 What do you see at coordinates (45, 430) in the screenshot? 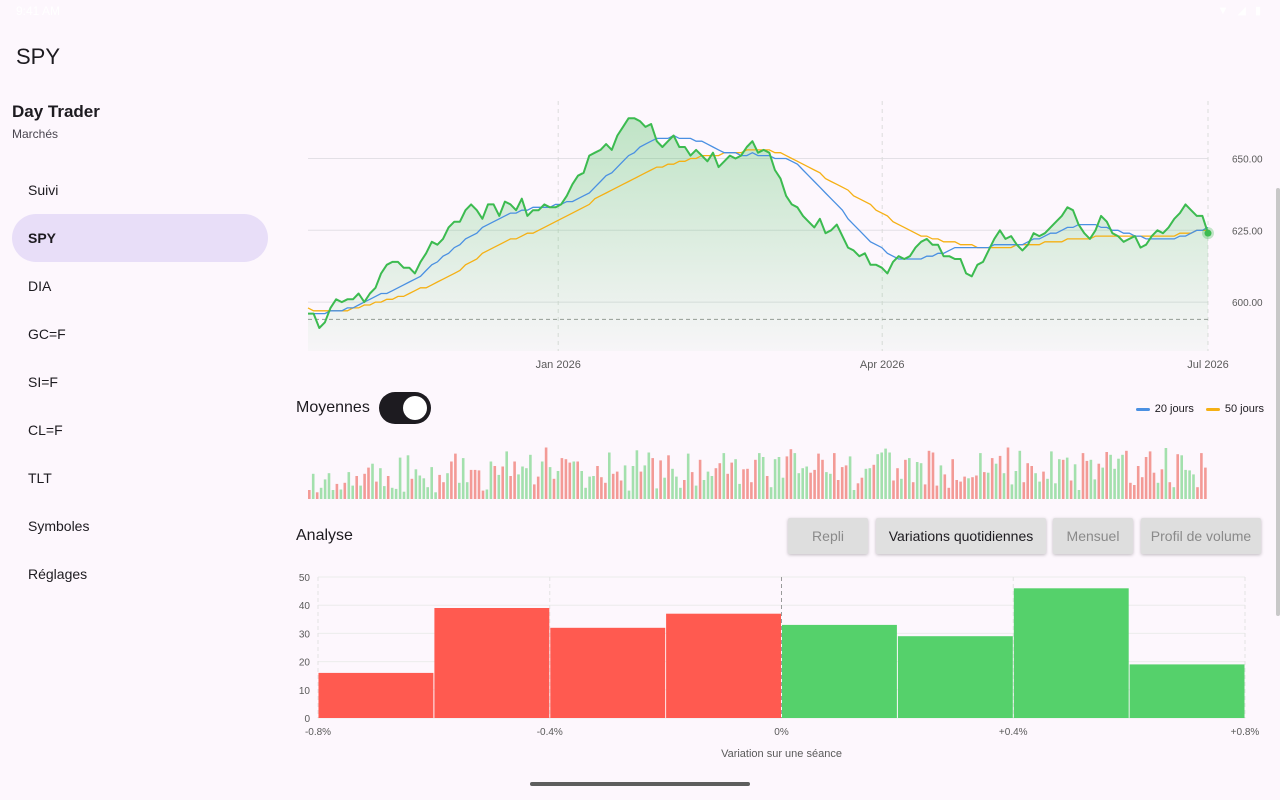
I see `nav-item-label: CL=F` at bounding box center [45, 430].